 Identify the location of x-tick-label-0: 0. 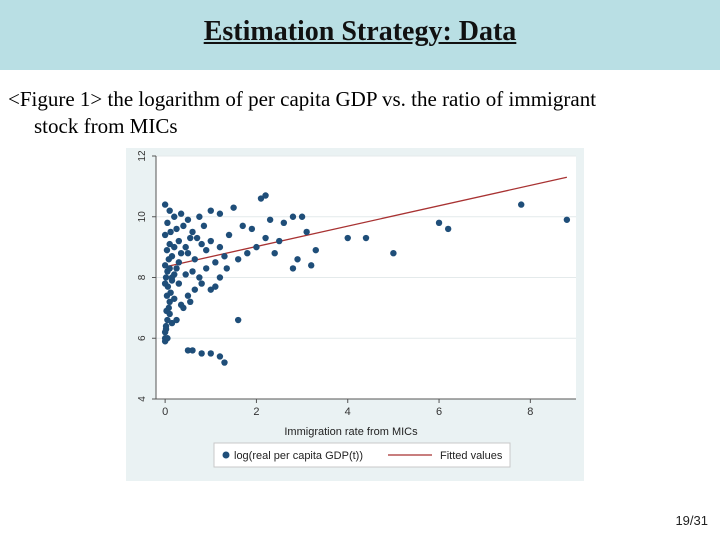
(165, 412).